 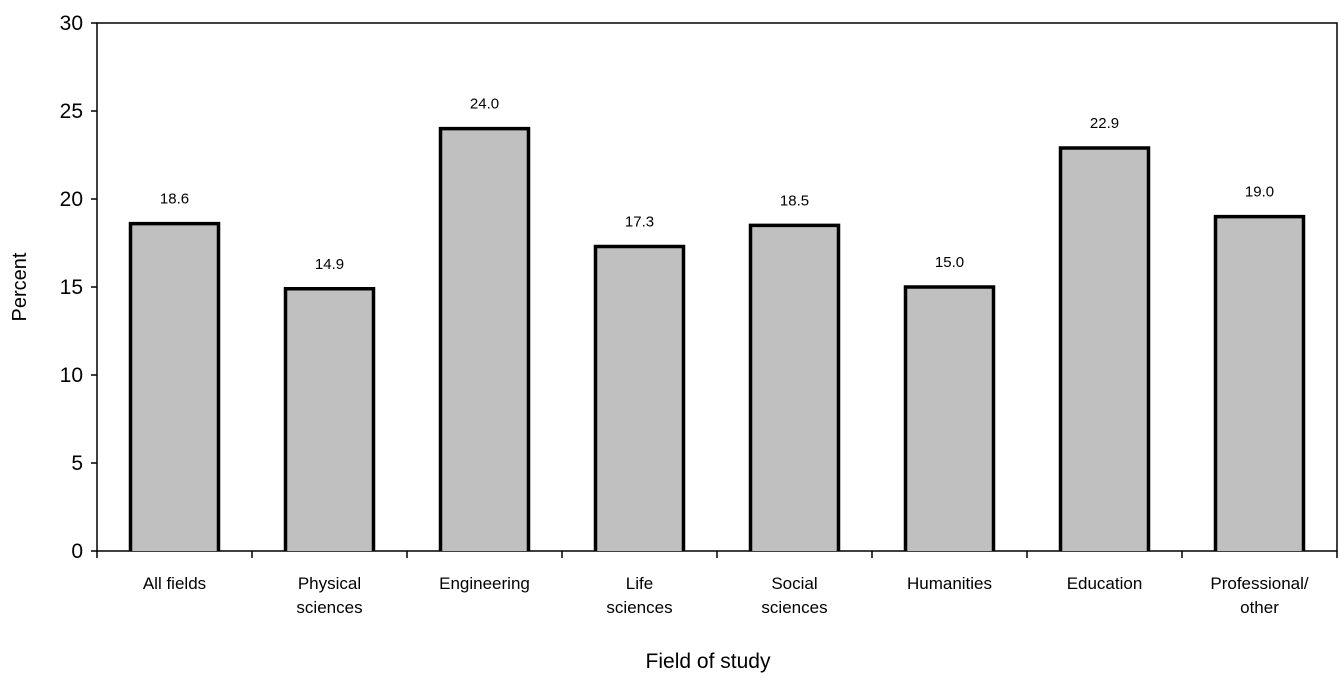 What do you see at coordinates (71, 287) in the screenshot?
I see `y-tick-label: 15` at bounding box center [71, 287].